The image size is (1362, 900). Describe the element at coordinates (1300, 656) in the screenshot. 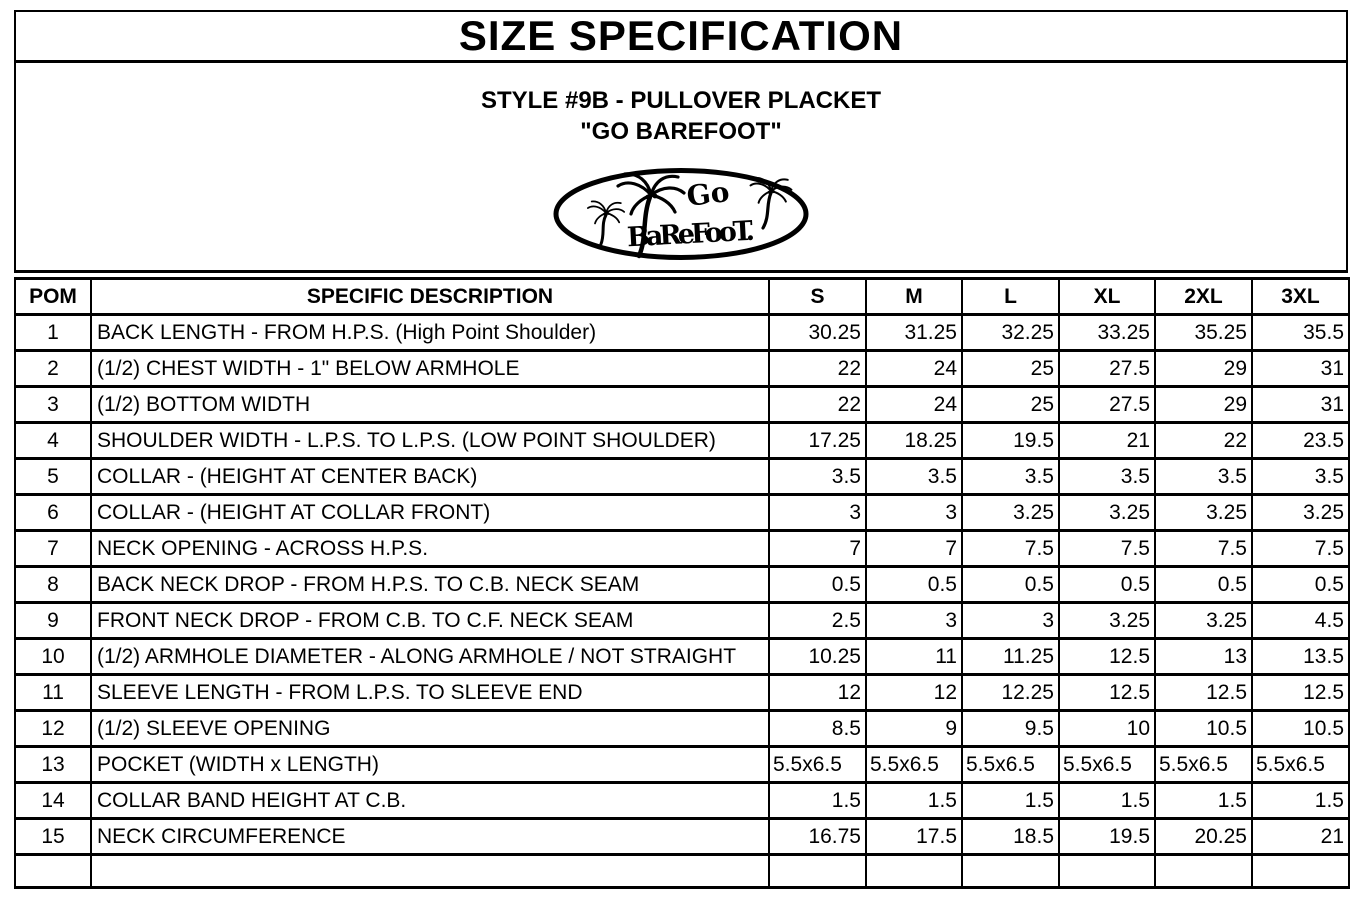

I see `size-value-cell: 13.5` at that location.